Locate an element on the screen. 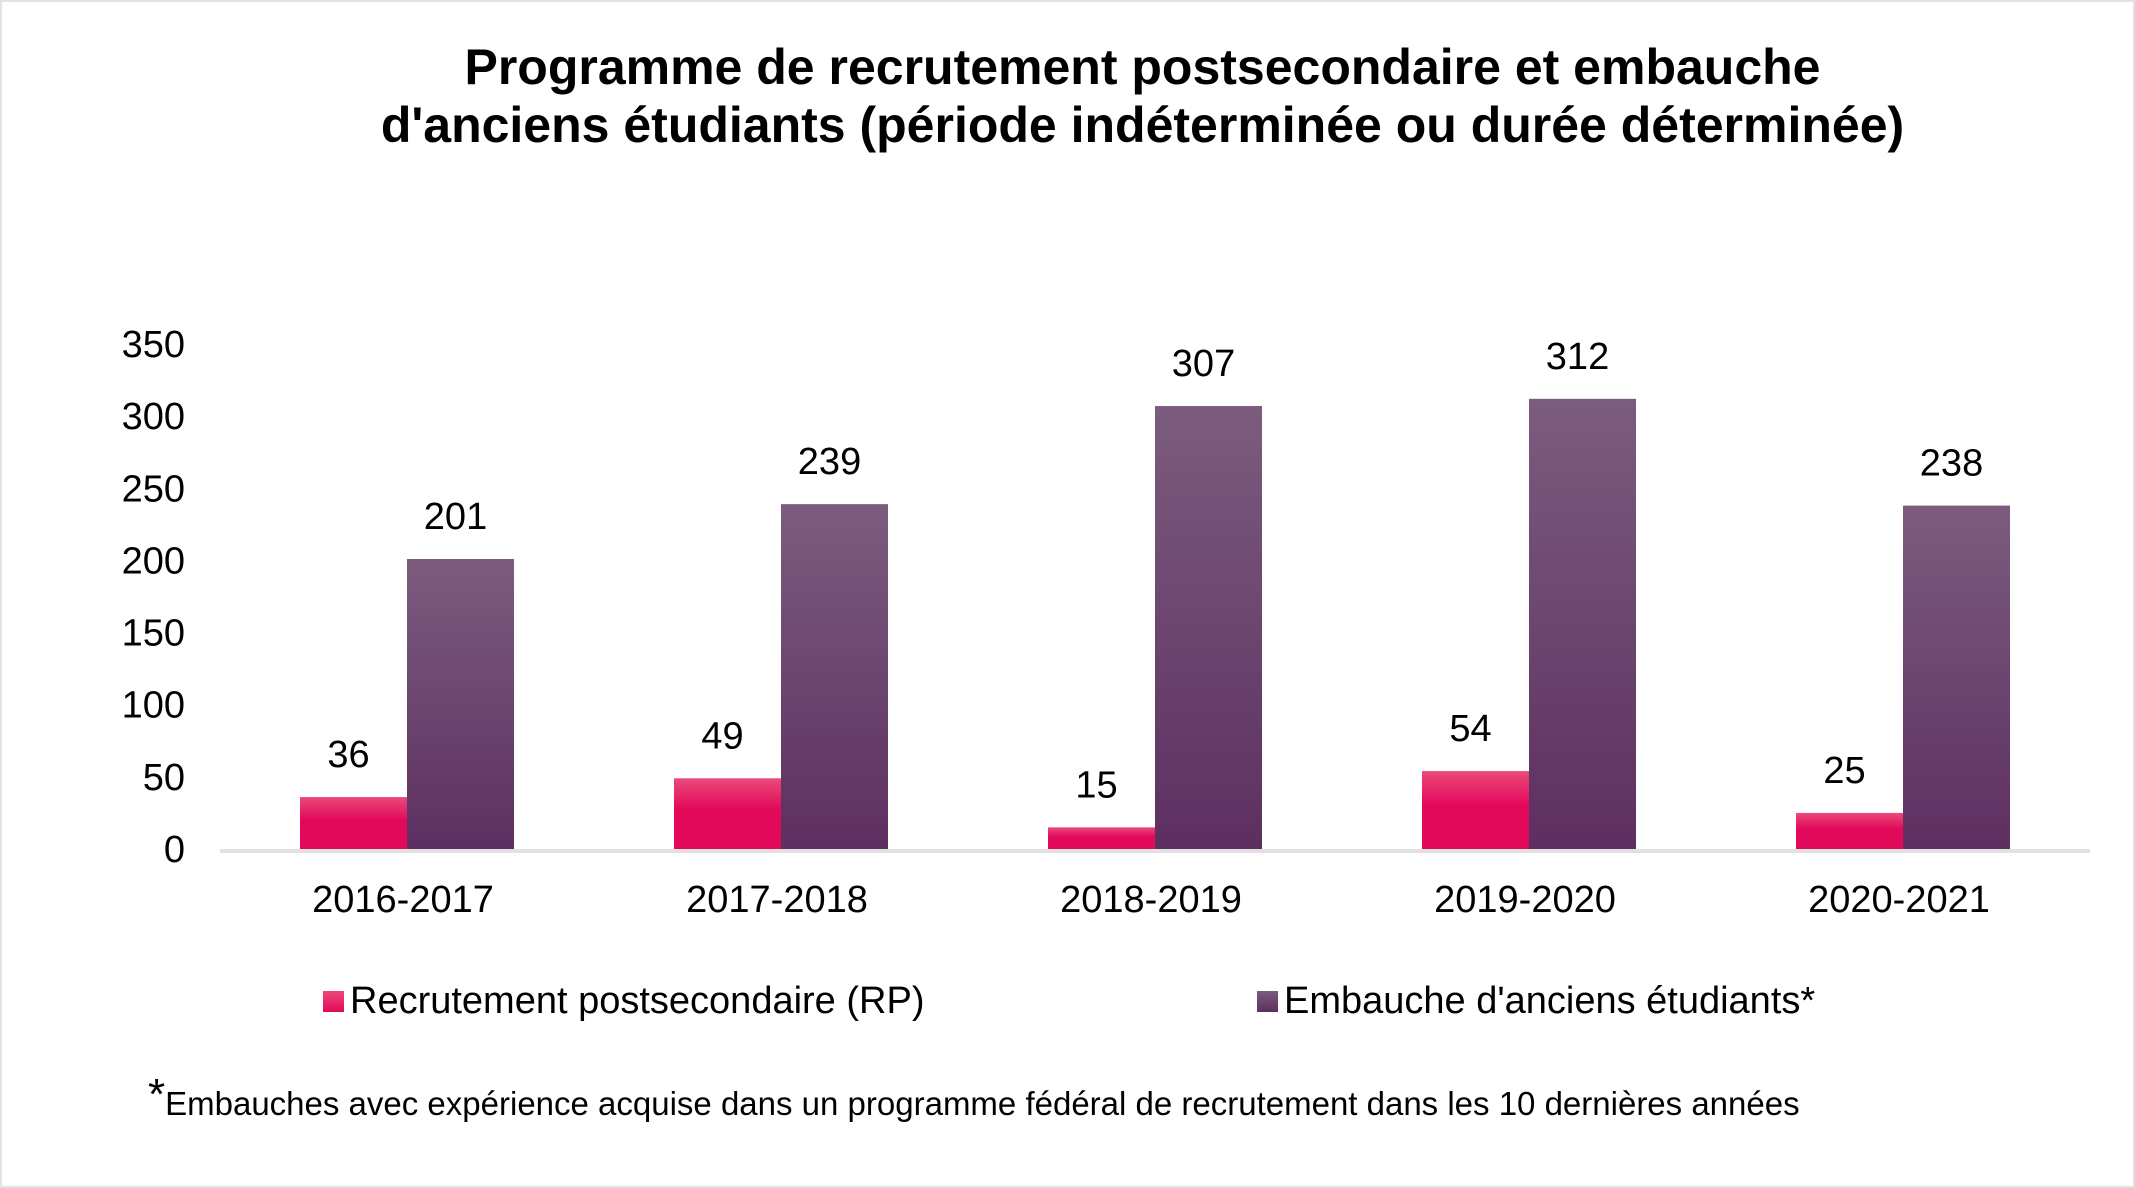  legend-swatch-anciens is located at coordinates (1267, 1001).